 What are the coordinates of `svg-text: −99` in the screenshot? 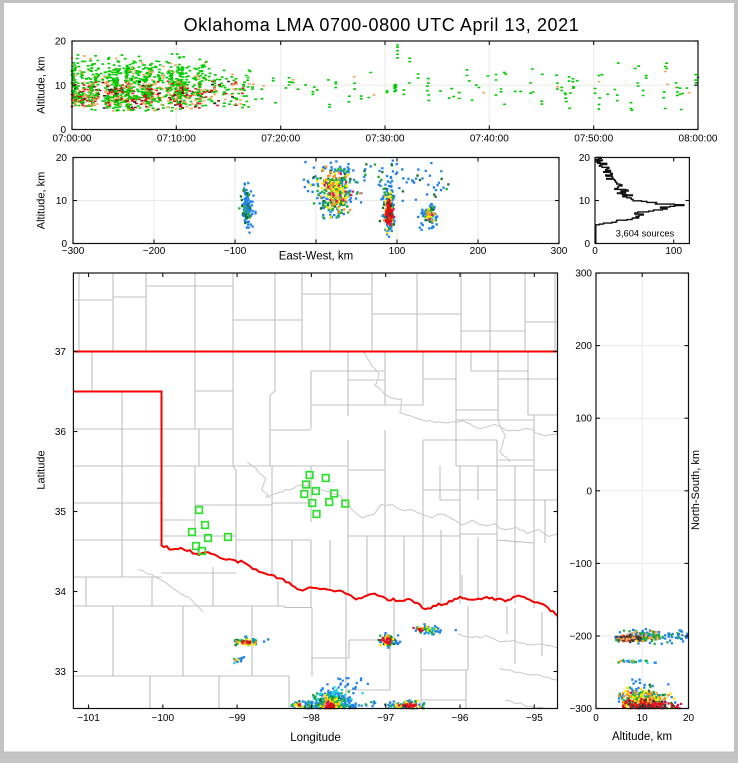 It's located at (237, 718).